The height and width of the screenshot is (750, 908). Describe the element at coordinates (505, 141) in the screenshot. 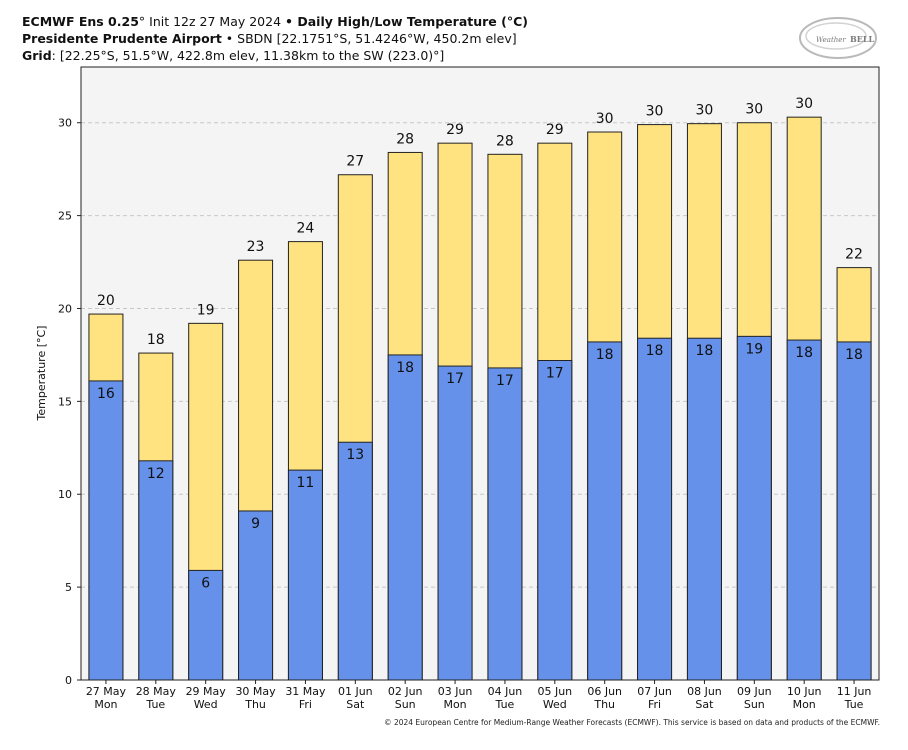

I see `high-label-8: 28` at that location.